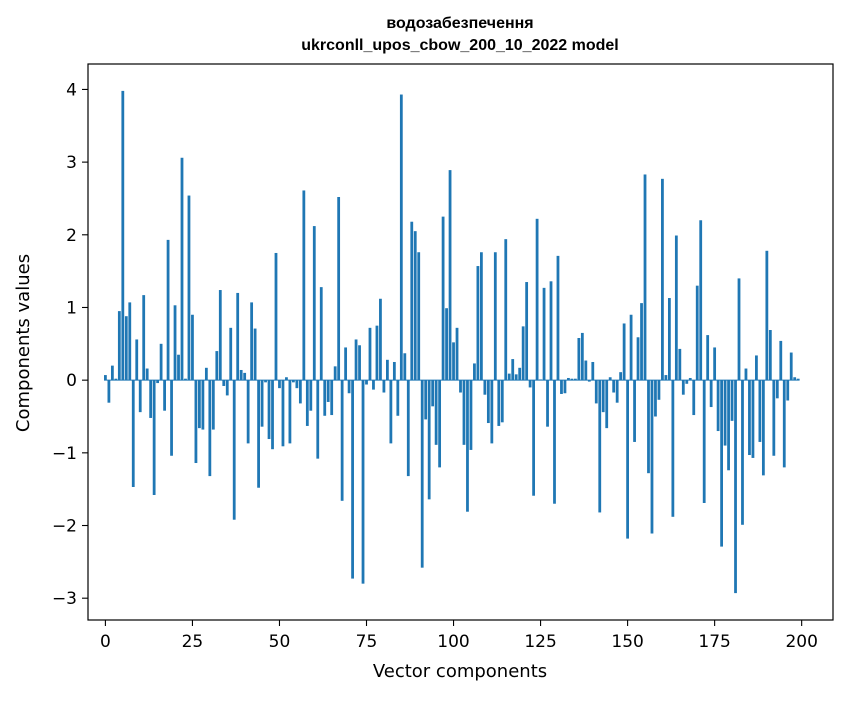 This screenshot has height=701, width=847. Describe the element at coordinates (459, 45) in the screenshot. I see `chart-subtitle: ukrconll_upos_cbow_200_10_2022 model` at that location.